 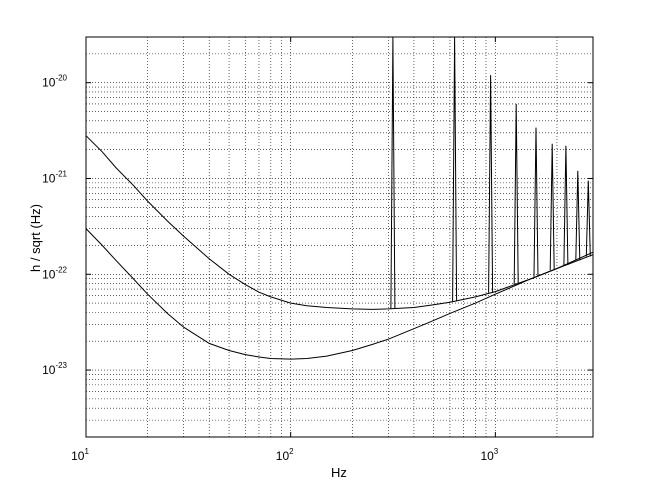 I want to click on tick-label-exponent: -21, so click(x=61, y=173).